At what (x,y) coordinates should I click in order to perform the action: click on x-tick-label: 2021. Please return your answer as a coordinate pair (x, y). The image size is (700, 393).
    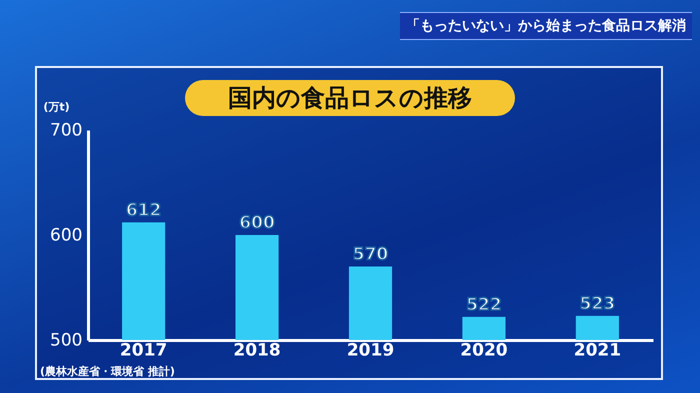
    Looking at the image, I should click on (598, 350).